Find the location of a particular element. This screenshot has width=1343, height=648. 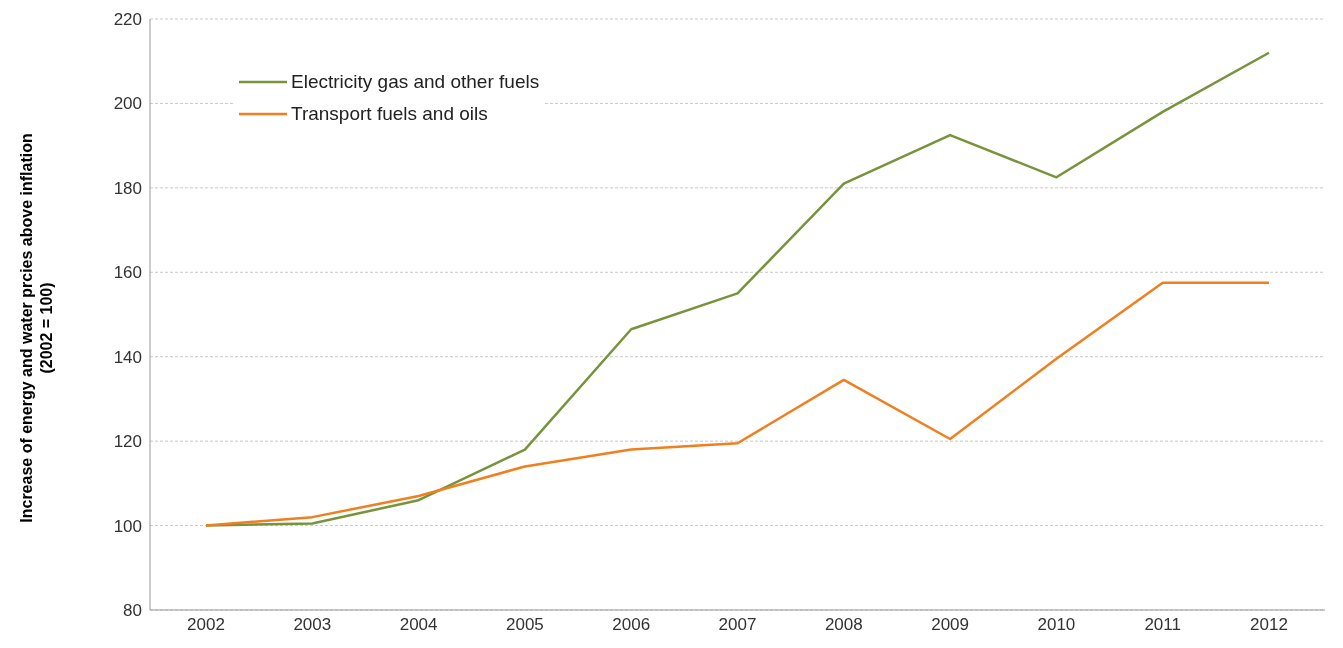

y-tick-label: 220 is located at coordinates (127, 20).